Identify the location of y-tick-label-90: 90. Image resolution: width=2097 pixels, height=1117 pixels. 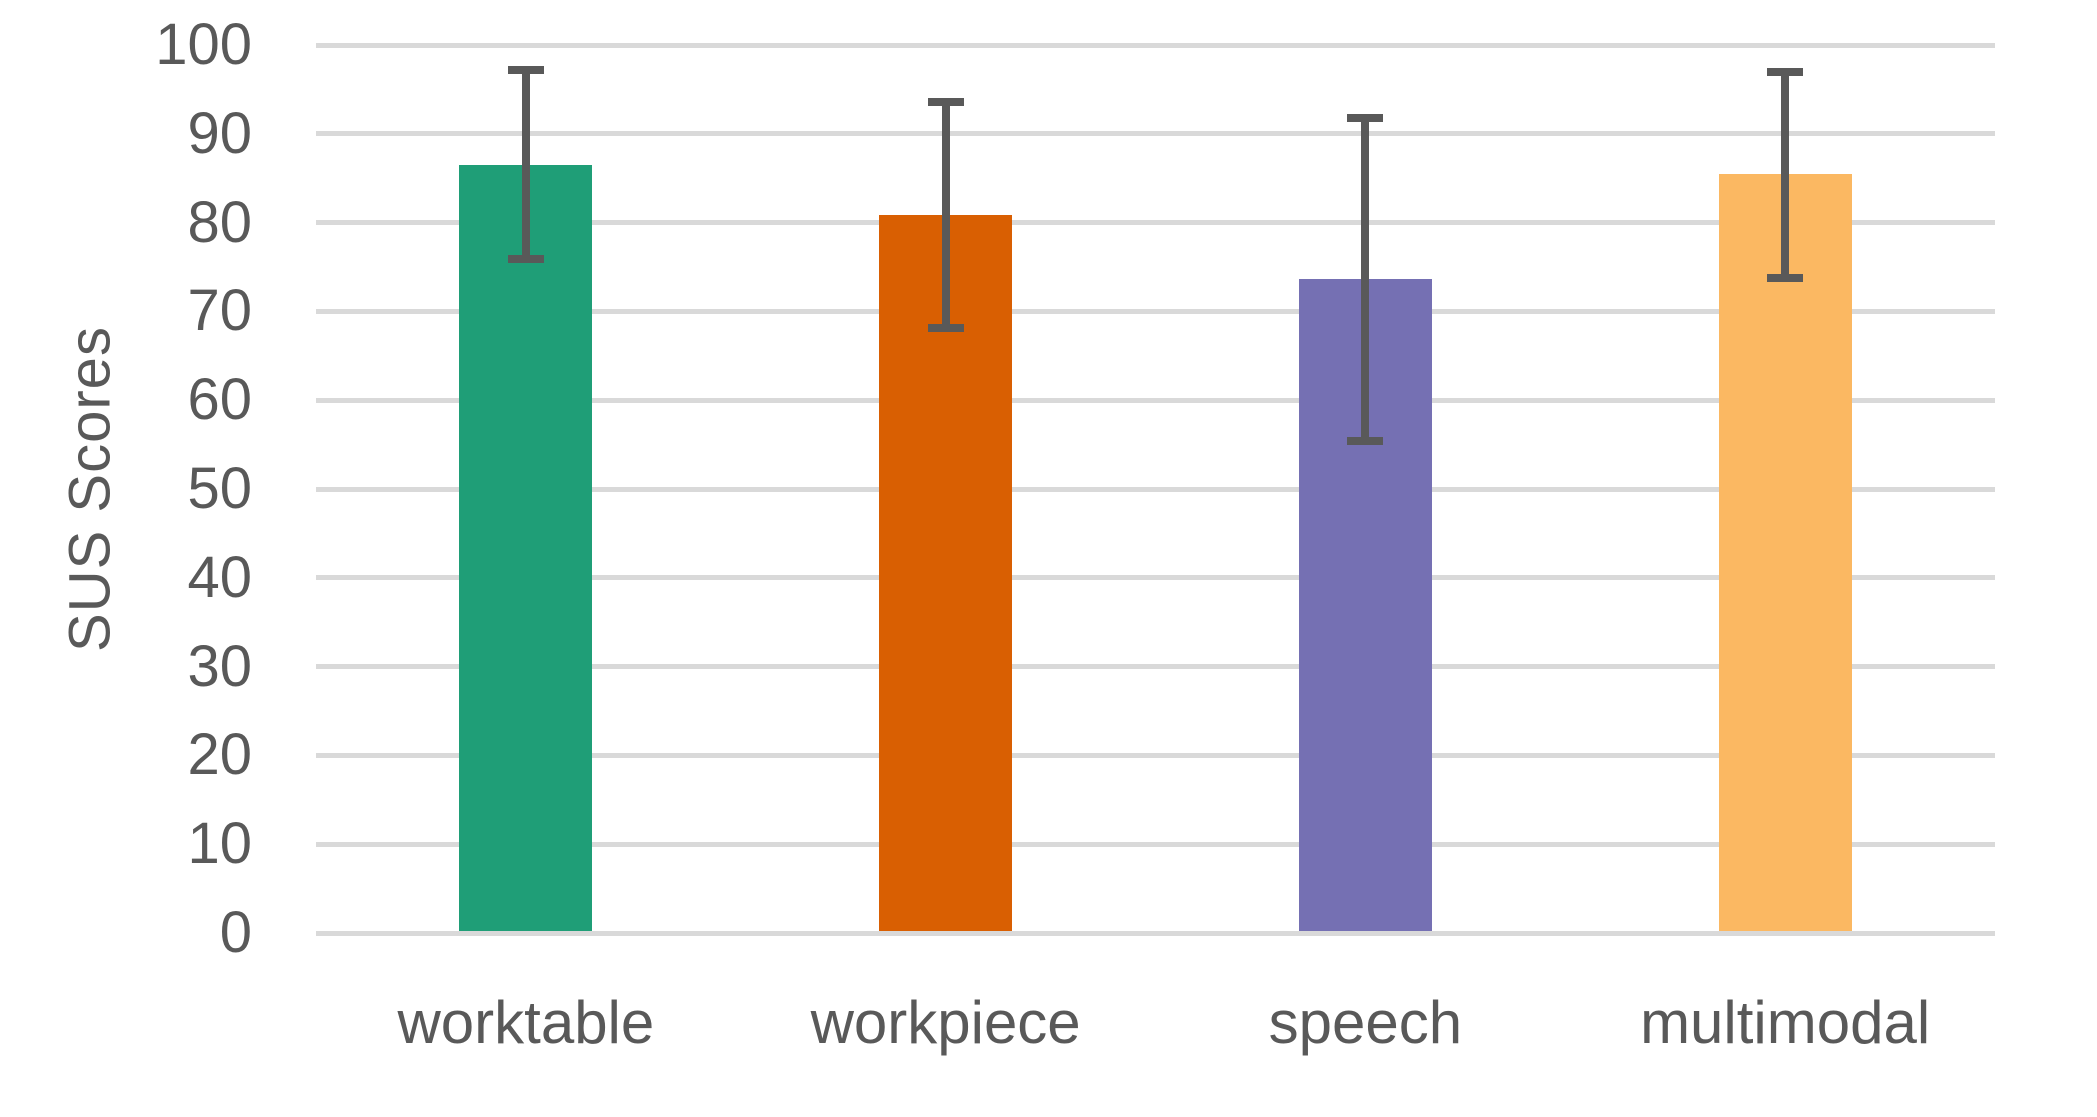
(219, 133).